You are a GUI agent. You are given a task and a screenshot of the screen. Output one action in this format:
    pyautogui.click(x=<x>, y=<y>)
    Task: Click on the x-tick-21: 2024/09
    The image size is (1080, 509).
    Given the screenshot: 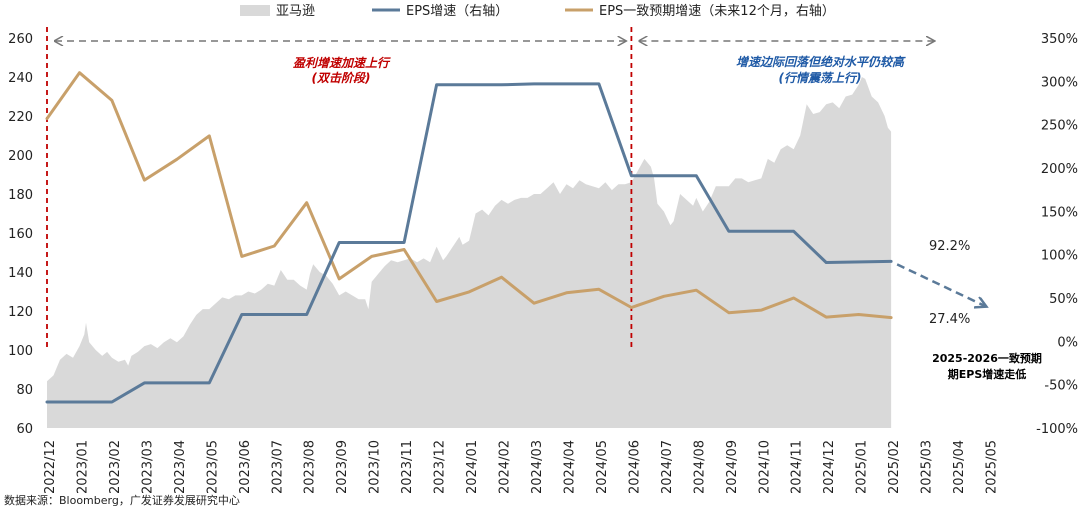 What is the action you would take?
    pyautogui.click(x=732, y=467)
    